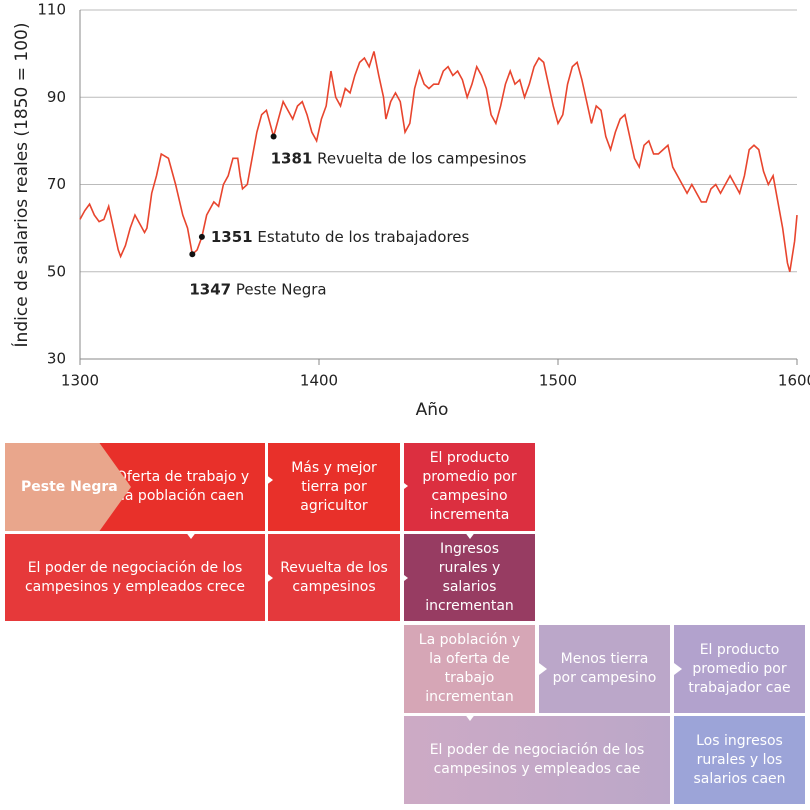 This screenshot has width=810, height=810. Describe the element at coordinates (604, 669) in the screenshot. I see `diagram-box: Menos tierra por campesino` at that location.